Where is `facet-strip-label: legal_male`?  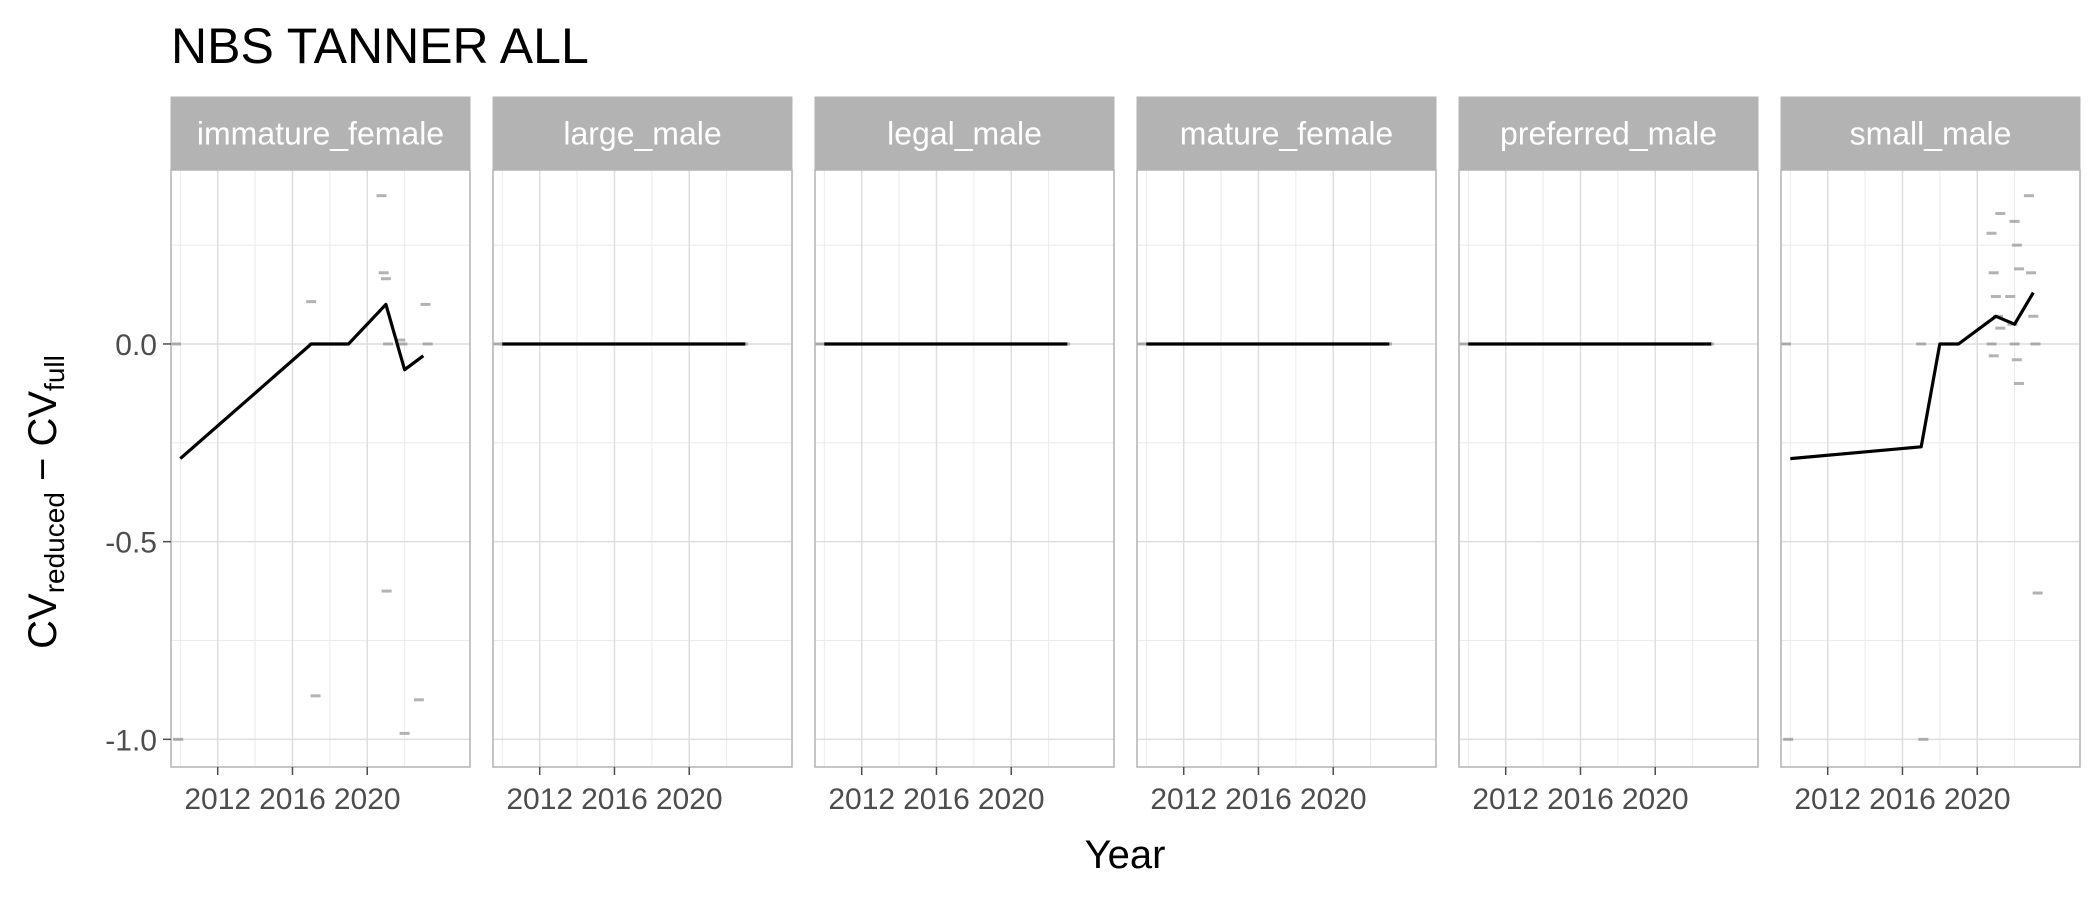
facet-strip-label: legal_male is located at coordinates (964, 134).